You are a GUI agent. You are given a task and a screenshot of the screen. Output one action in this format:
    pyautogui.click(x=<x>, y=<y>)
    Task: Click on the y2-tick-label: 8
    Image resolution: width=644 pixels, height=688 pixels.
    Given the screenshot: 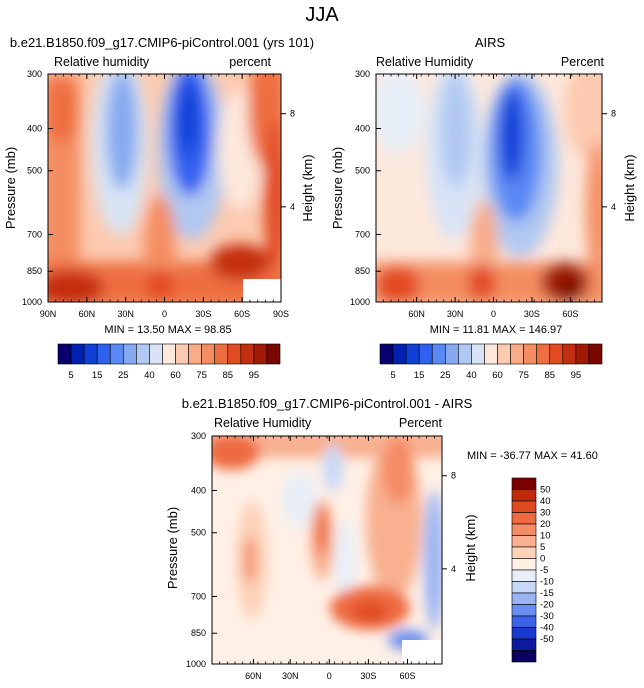 What is the action you would take?
    pyautogui.click(x=613, y=114)
    